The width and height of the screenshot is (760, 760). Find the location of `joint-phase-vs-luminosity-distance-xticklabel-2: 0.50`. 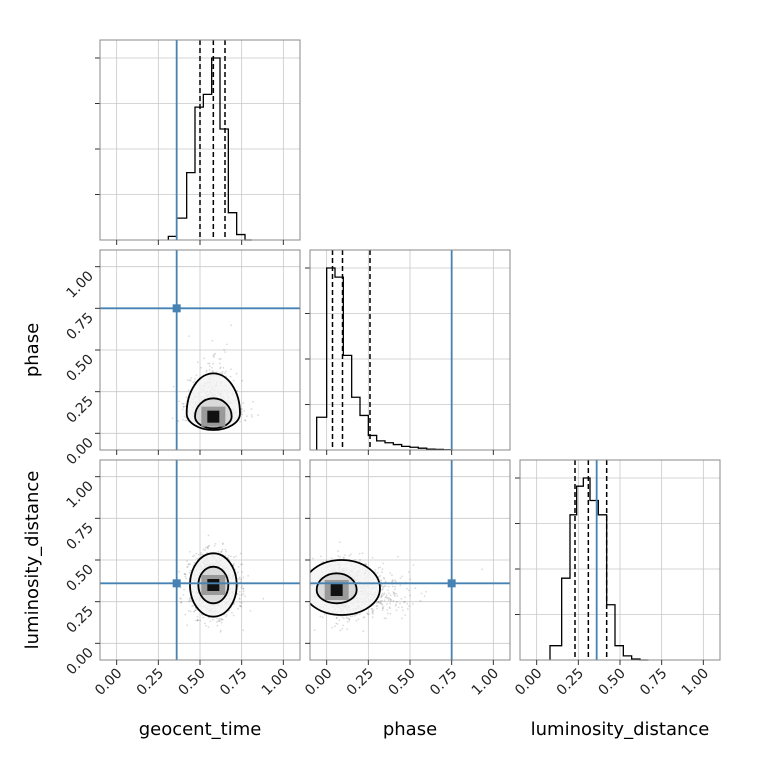

joint-phase-vs-luminosity-distance-xticklabel-2: 0.50 is located at coordinates (401, 682).